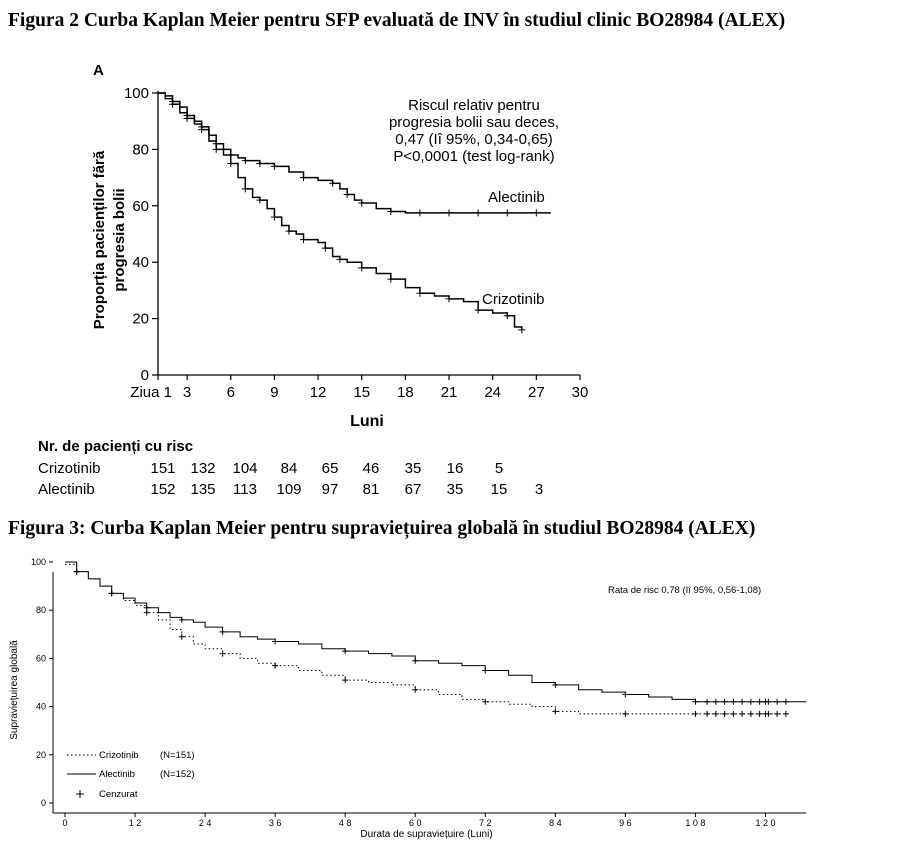 The image size is (898, 849). What do you see at coordinates (80, 794) in the screenshot?
I see `legend-swatch-censored` at bounding box center [80, 794].